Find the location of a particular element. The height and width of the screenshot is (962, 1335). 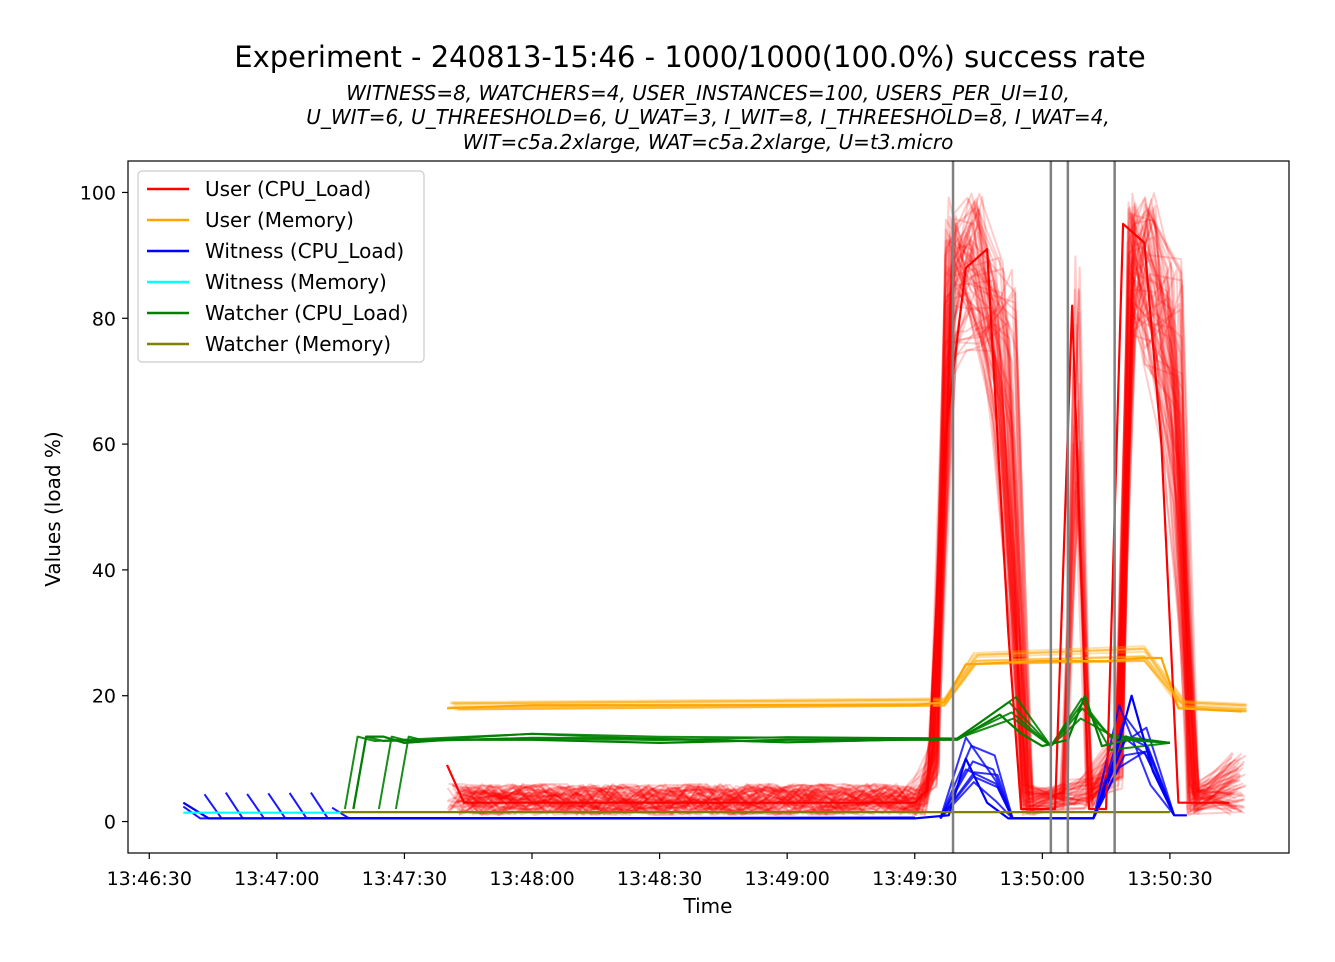

y-tick-label: 60 is located at coordinates (104, 445).